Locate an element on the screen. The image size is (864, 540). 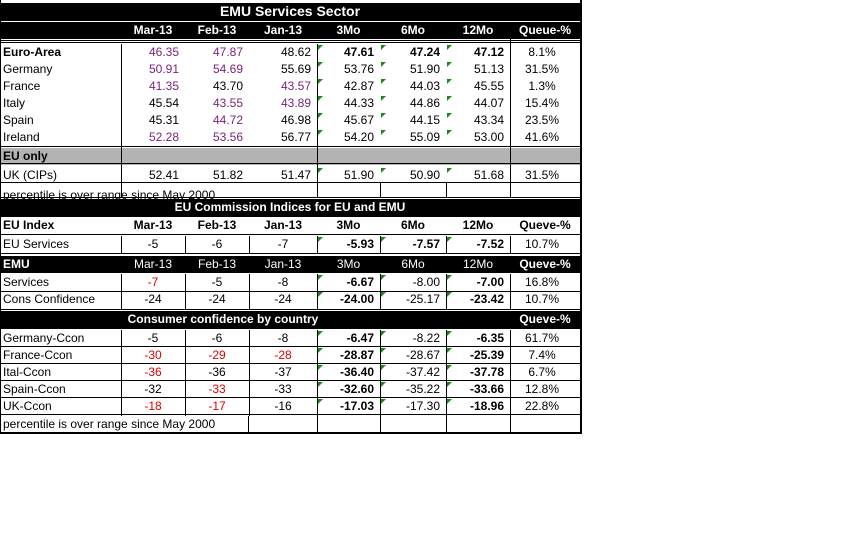
data-cell: -32.60 is located at coordinates (348, 389).